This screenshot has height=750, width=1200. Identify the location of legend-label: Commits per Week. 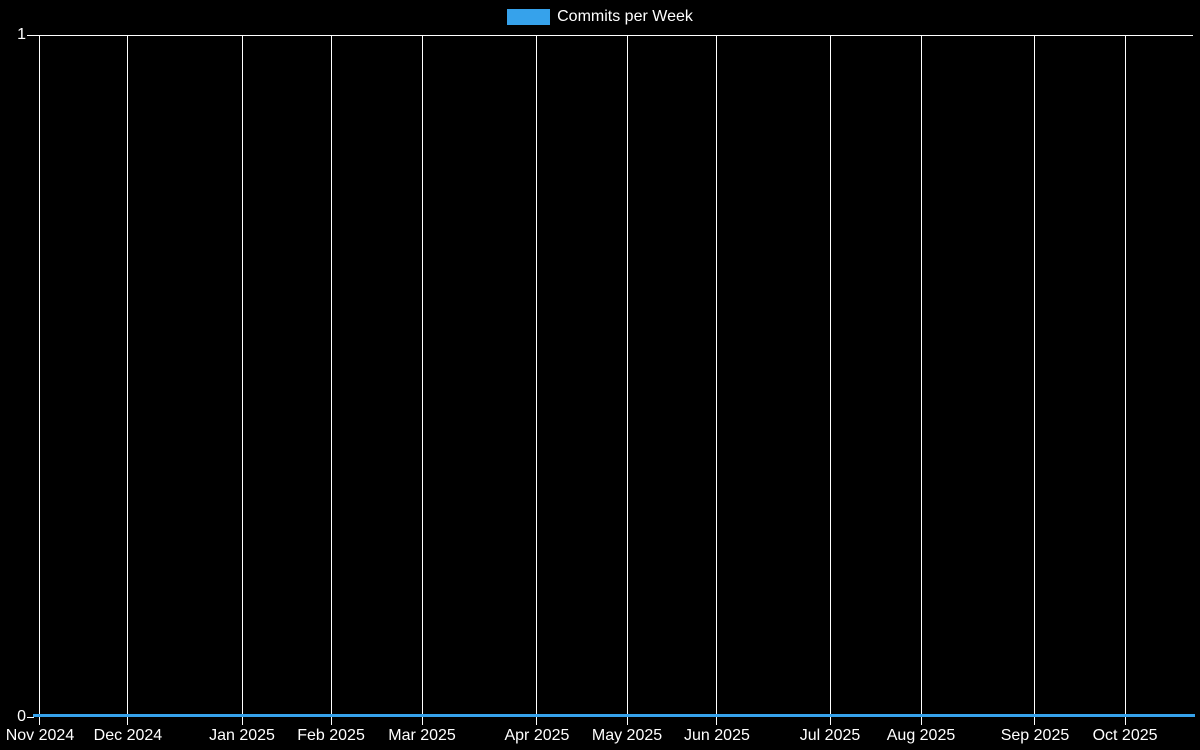
(625, 16).